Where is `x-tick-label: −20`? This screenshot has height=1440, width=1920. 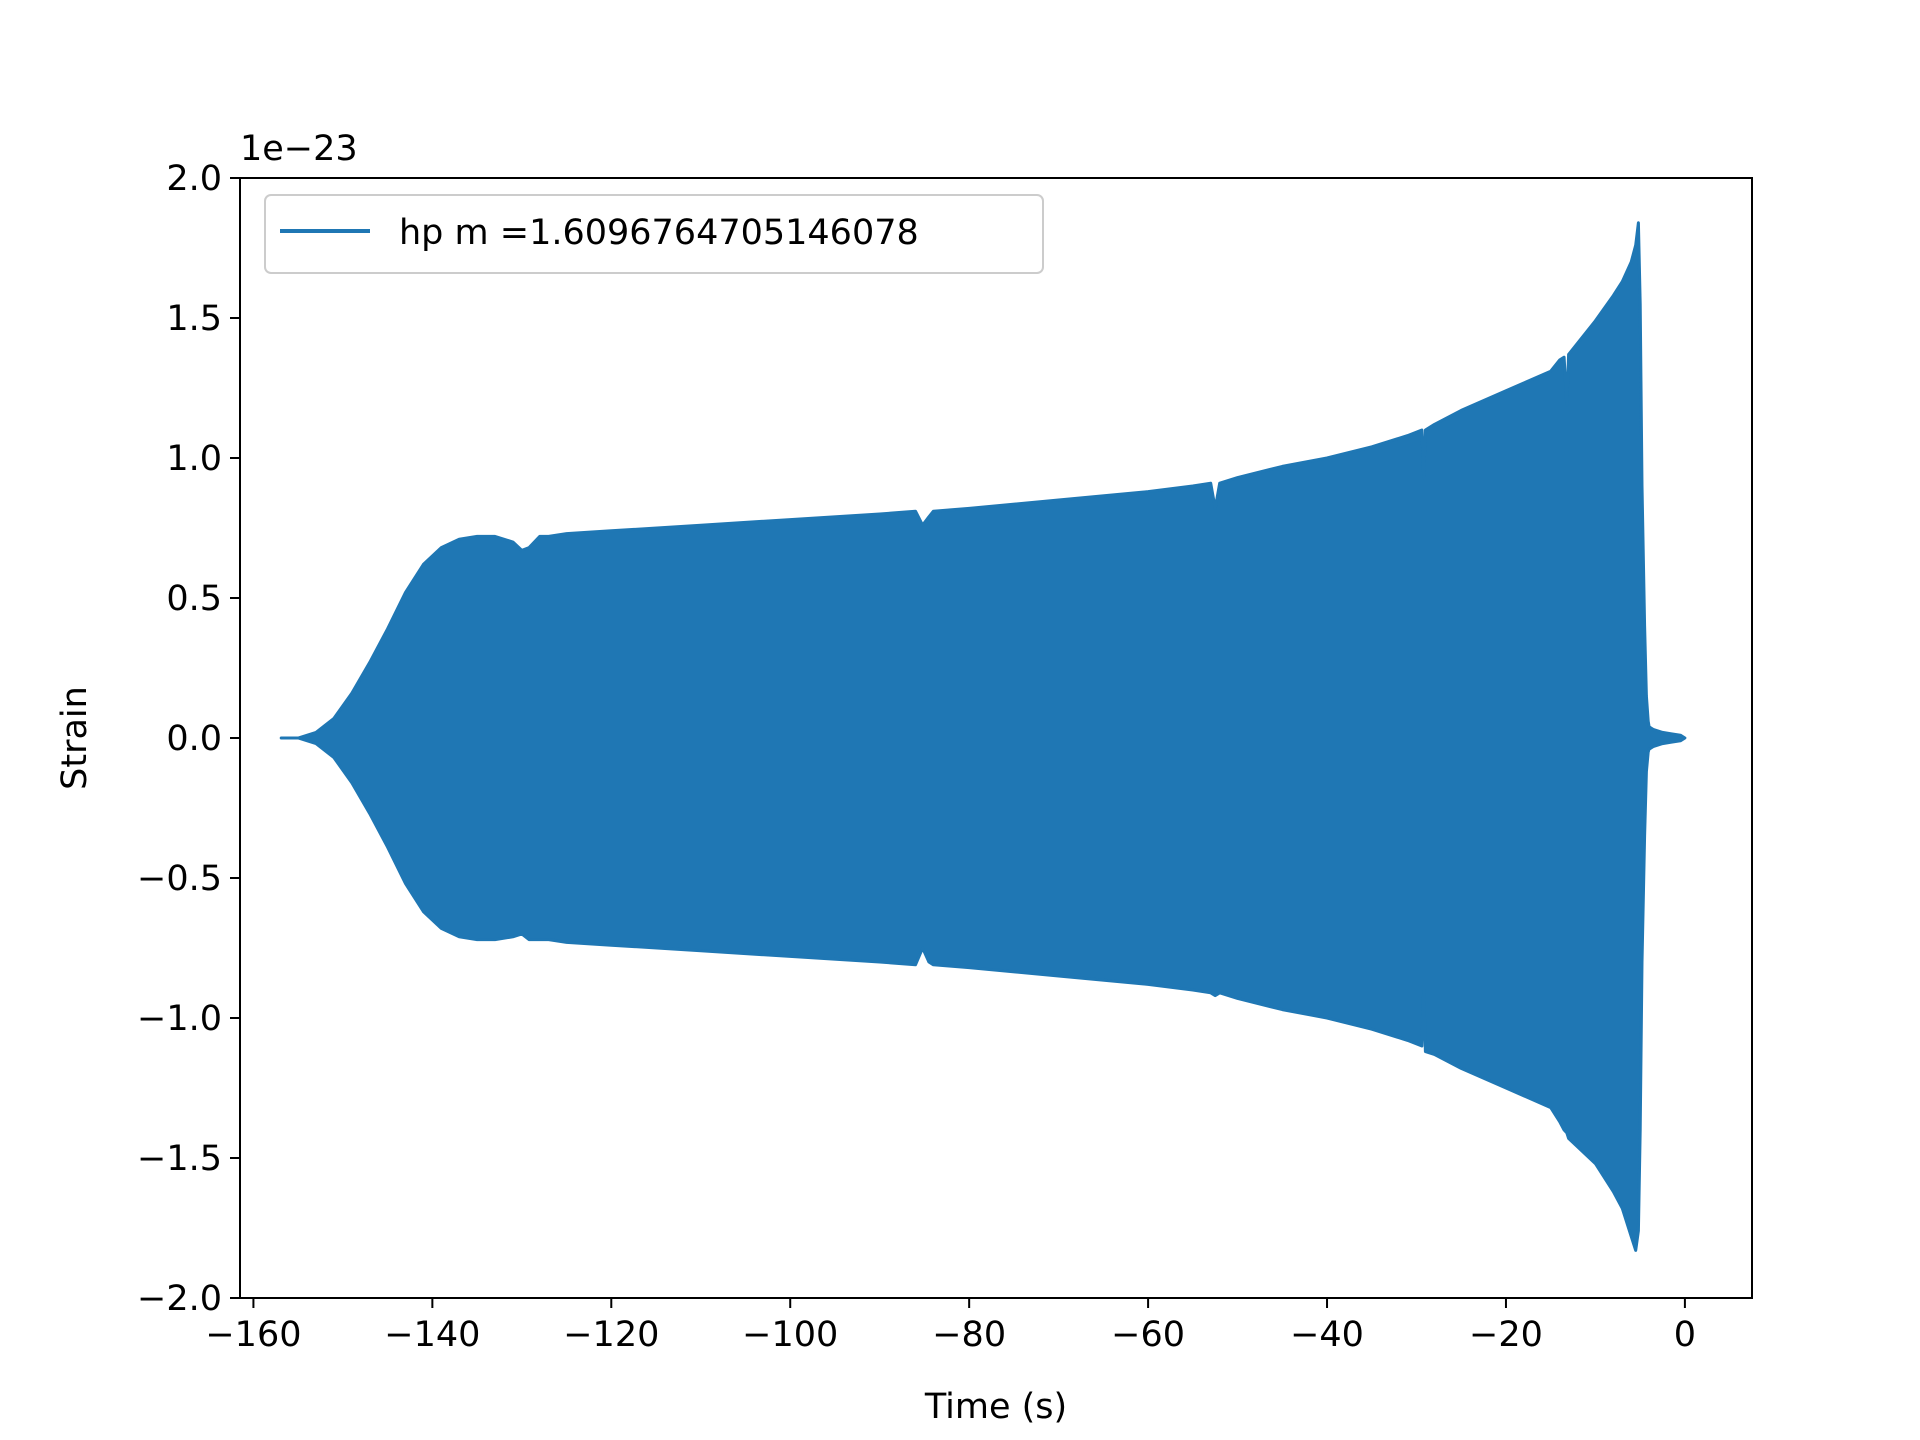
x-tick-label: −20 is located at coordinates (1506, 1335).